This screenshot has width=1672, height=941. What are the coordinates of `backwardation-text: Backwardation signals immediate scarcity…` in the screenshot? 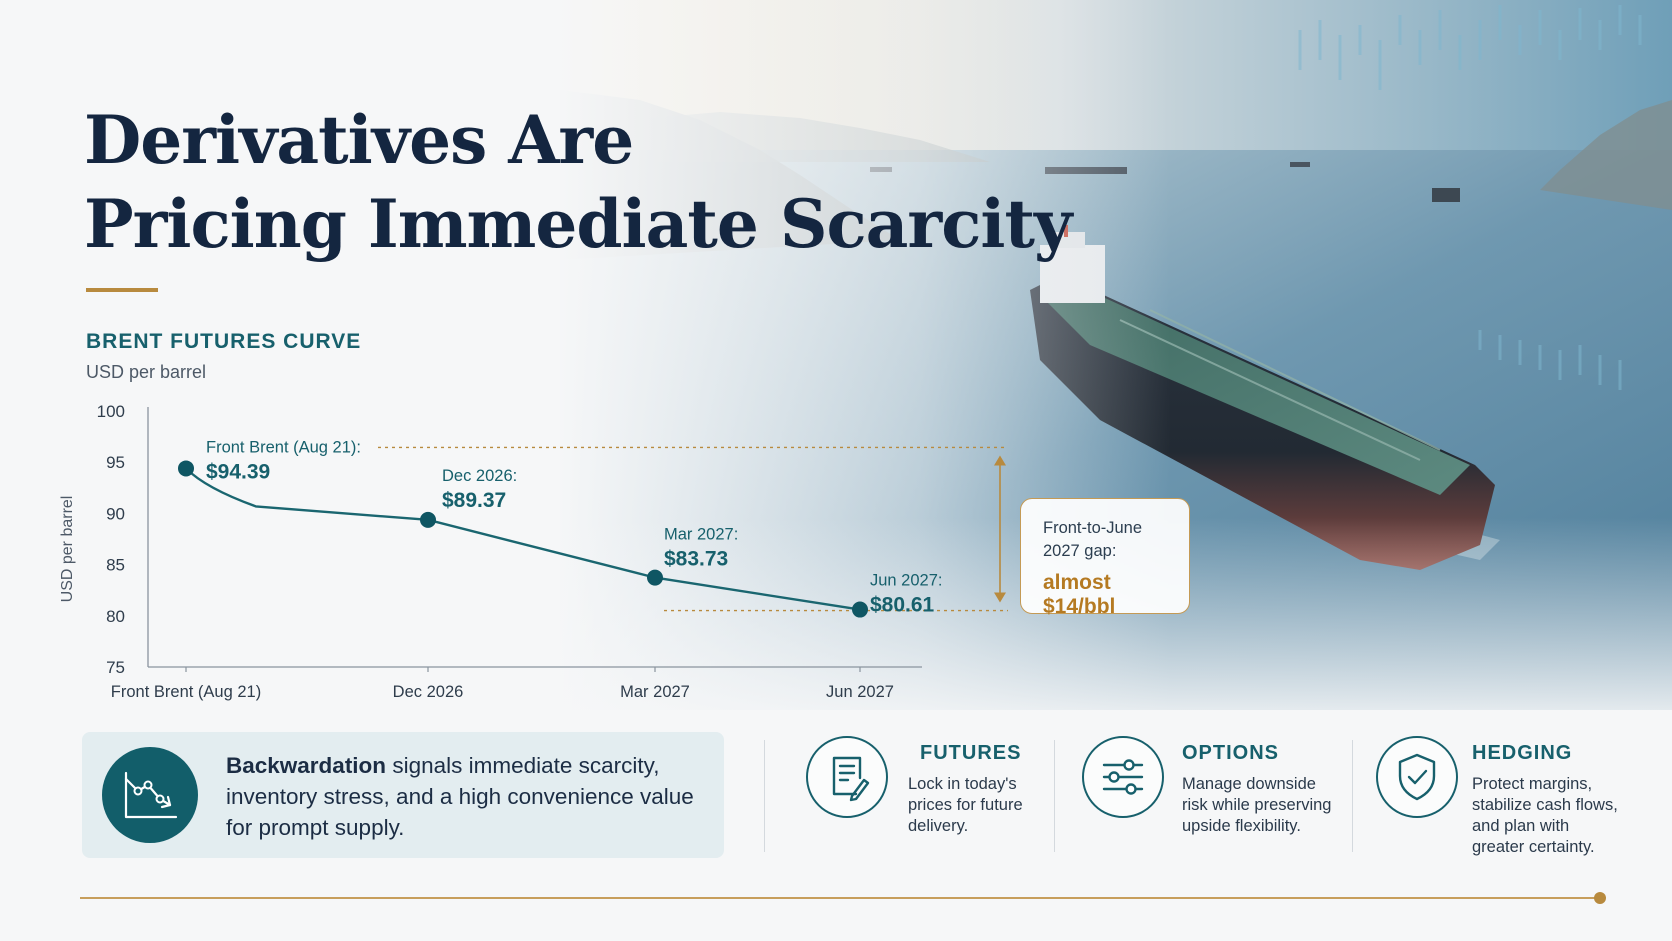 It's located at (461, 796).